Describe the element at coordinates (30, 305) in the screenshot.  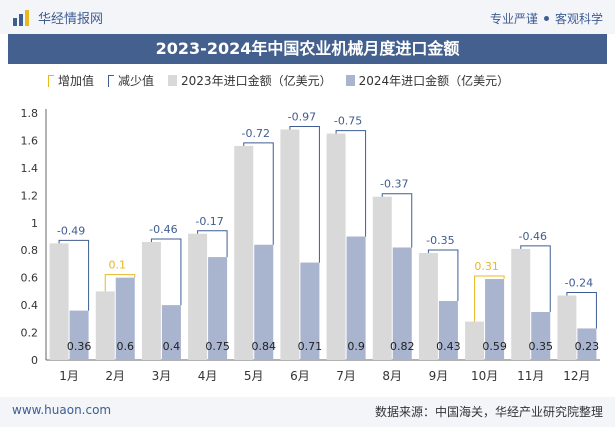
I see `y-tick-label: 0.4` at that location.